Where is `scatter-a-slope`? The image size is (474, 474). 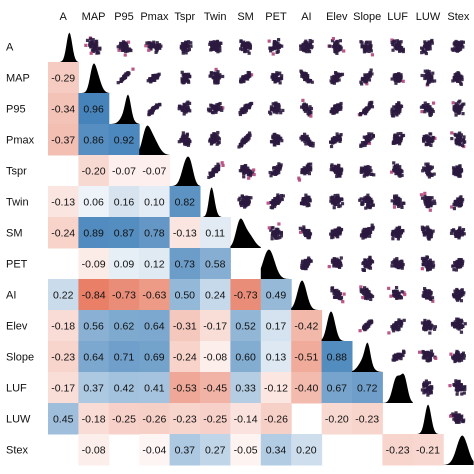
scatter-a-slope is located at coordinates (367, 48).